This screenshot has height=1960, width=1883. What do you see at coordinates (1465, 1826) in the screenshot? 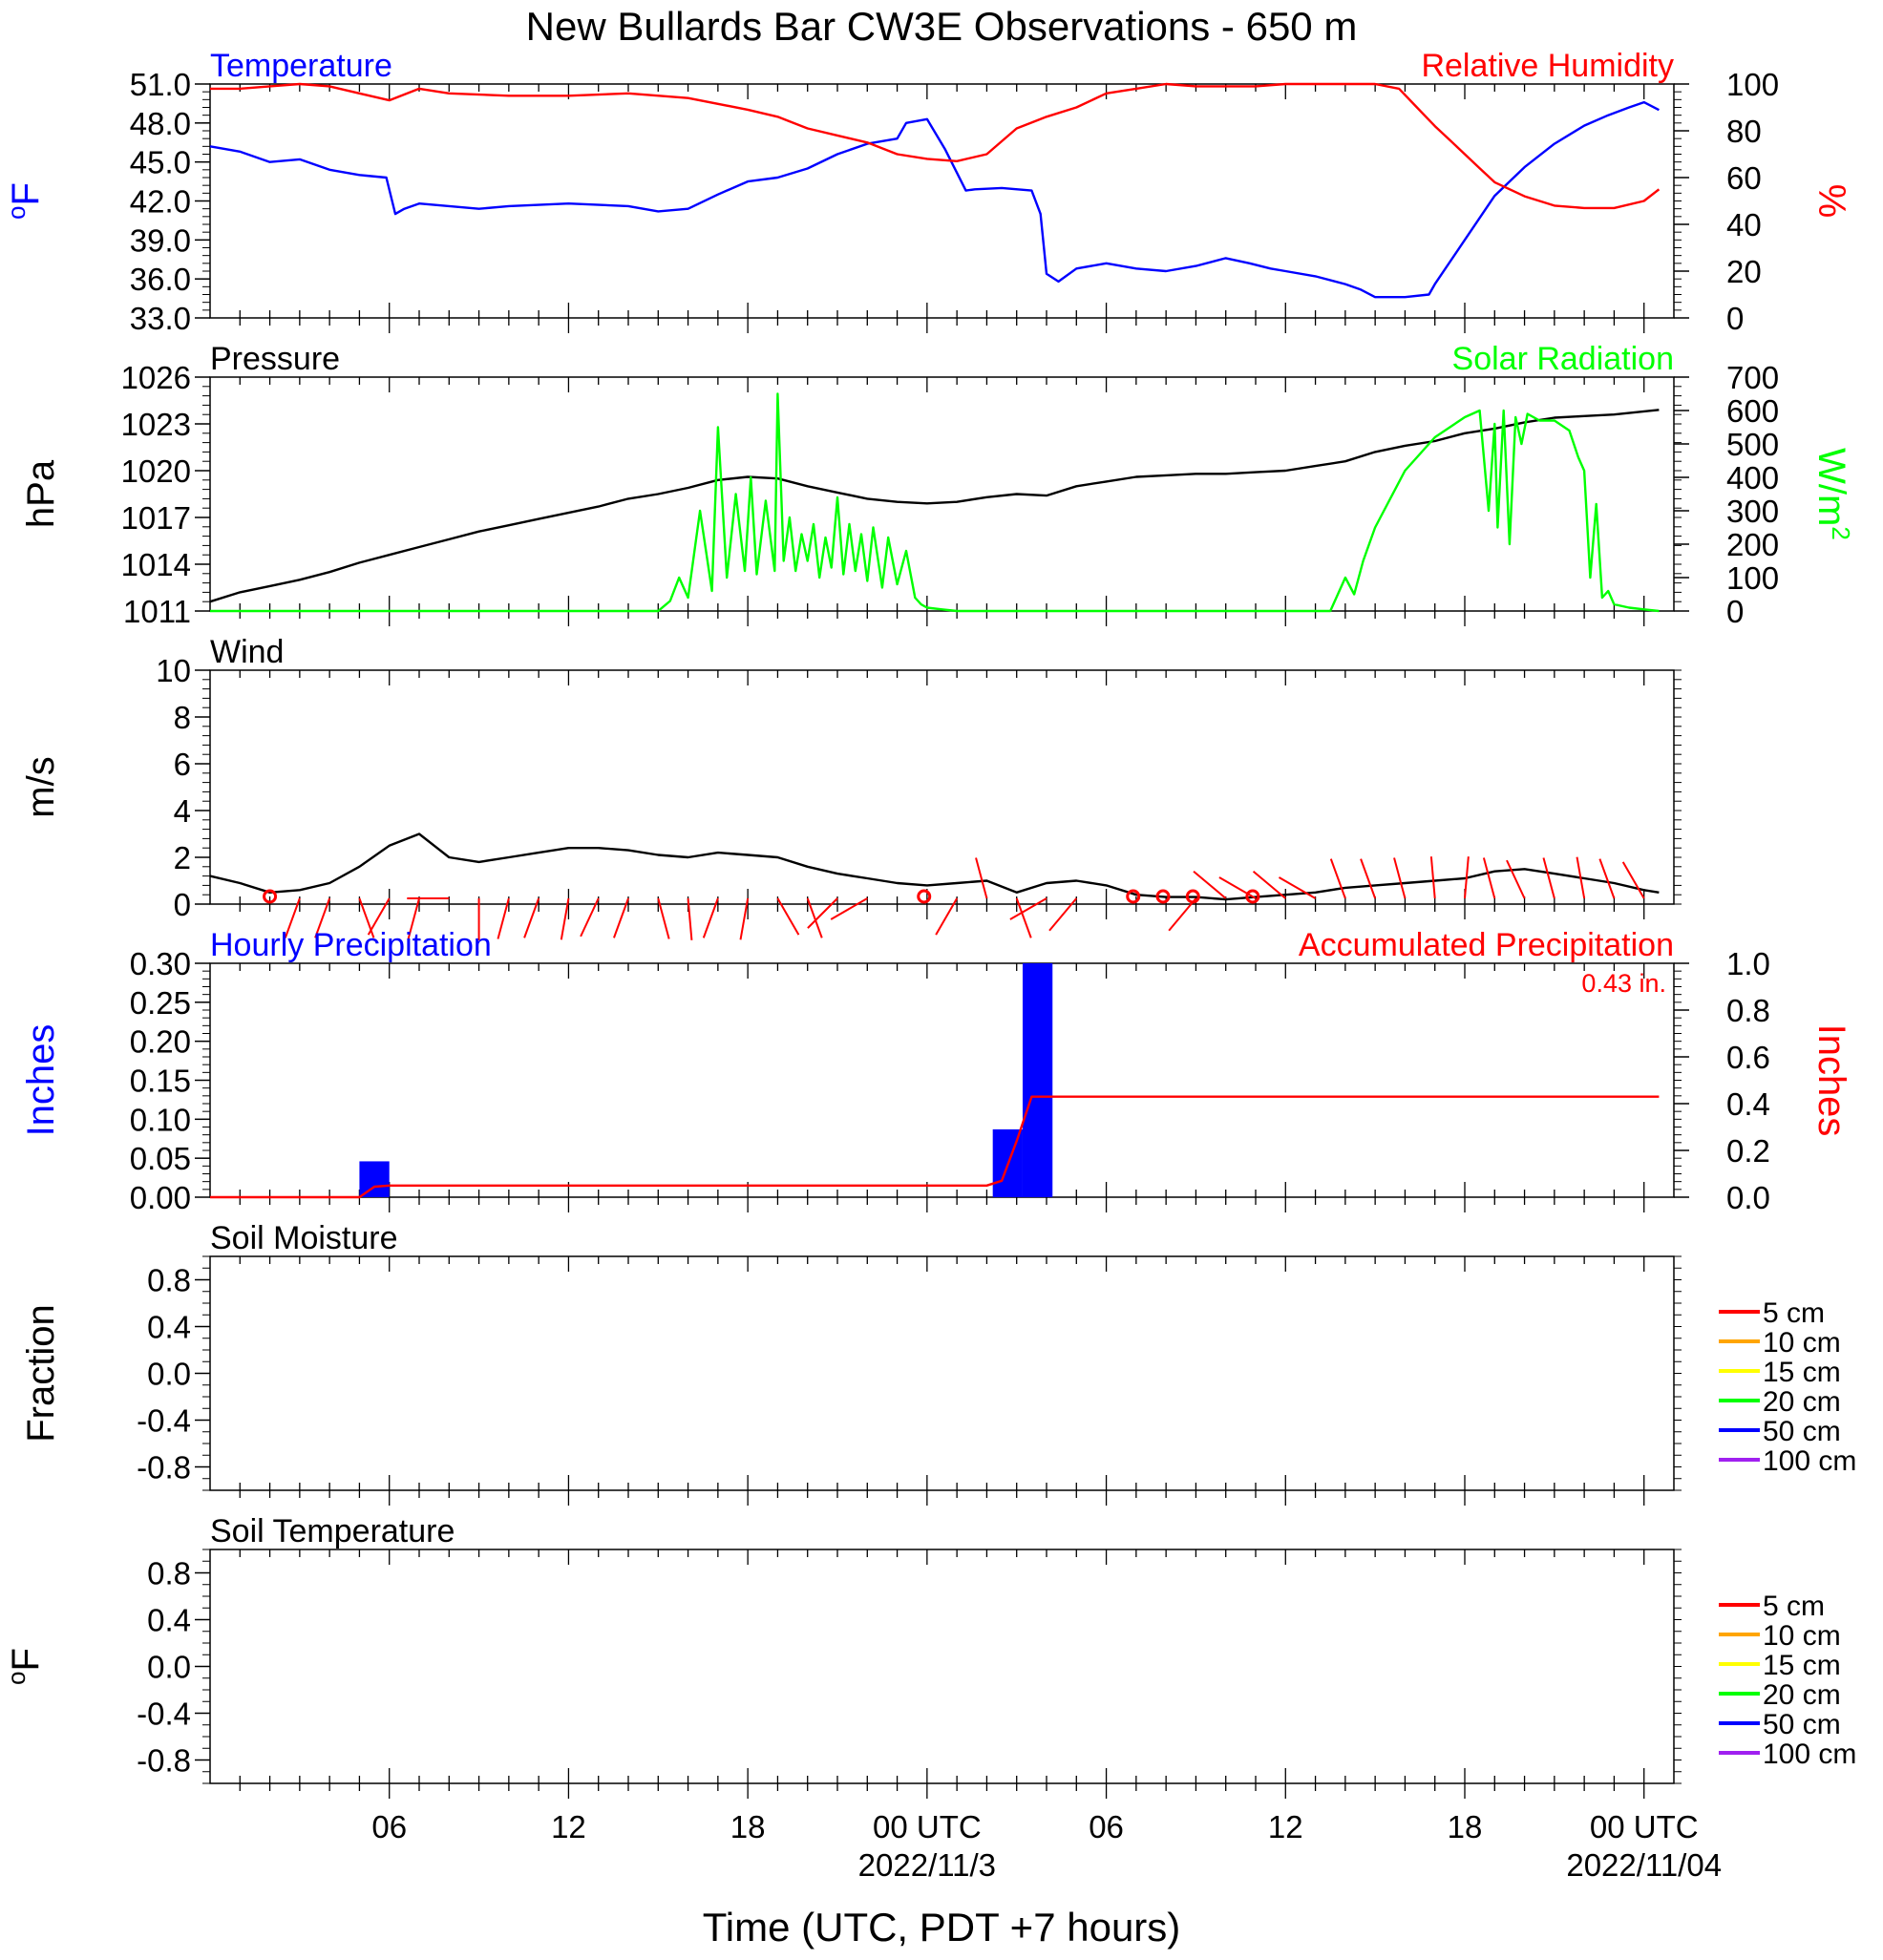
I see `x-tick-label: 18` at bounding box center [1465, 1826].